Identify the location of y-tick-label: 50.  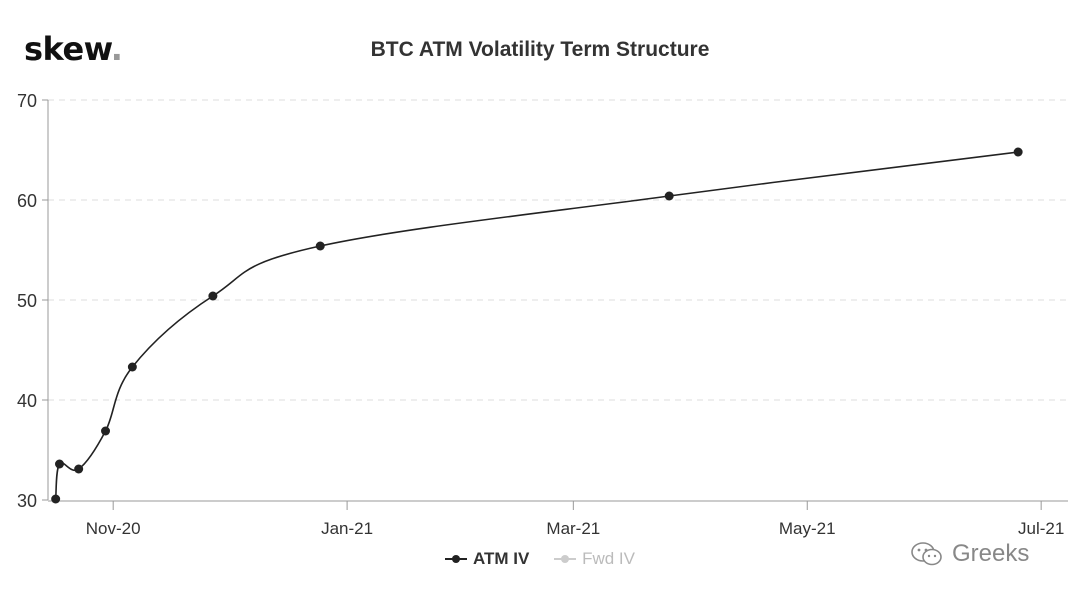
(27, 301).